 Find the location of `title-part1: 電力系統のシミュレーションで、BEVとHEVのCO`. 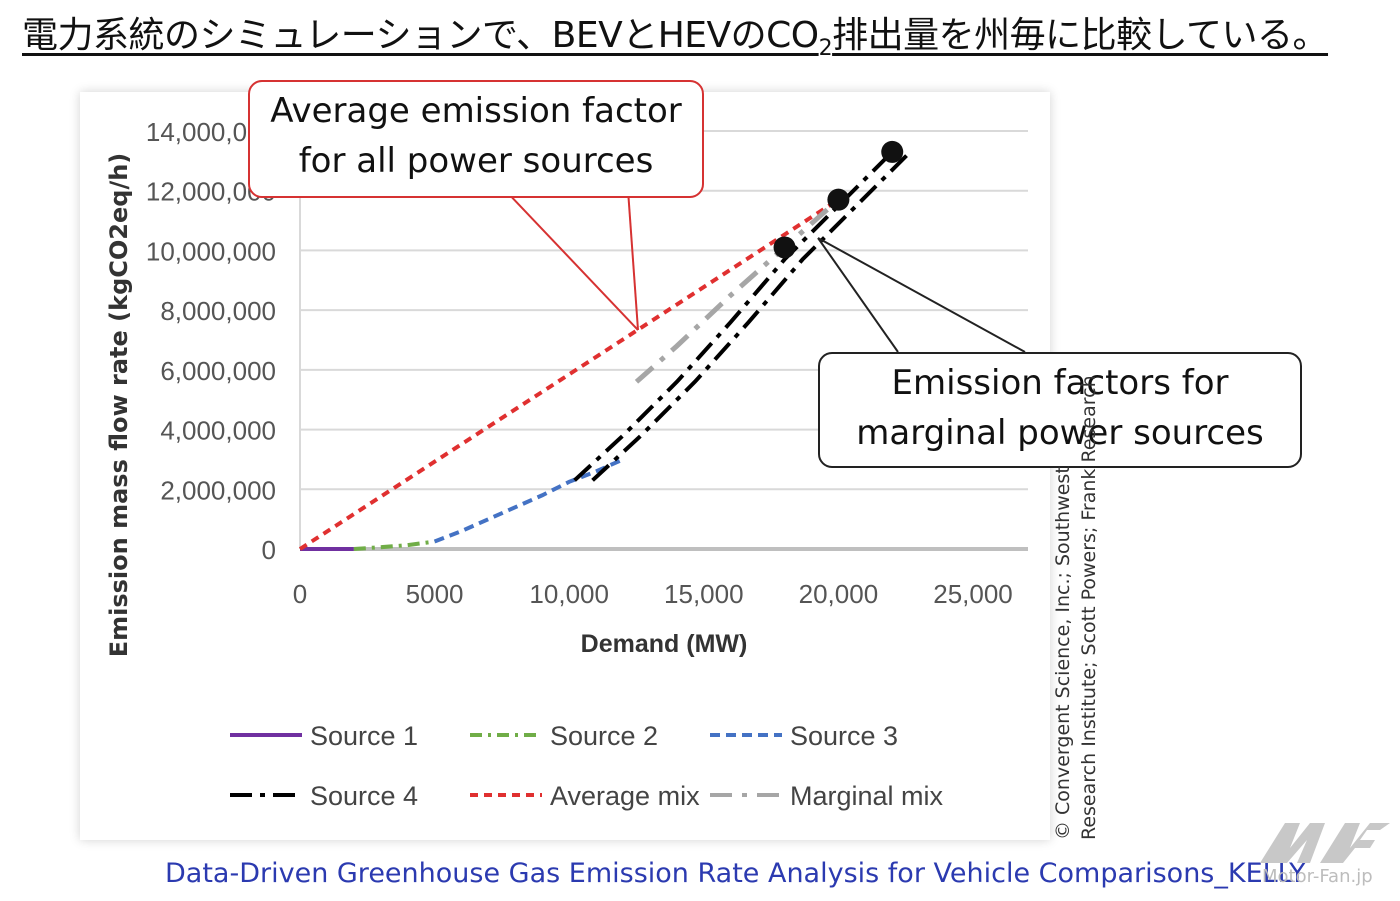

title-part1: 電力系統のシミュレーションで、BEVとHEVのCO is located at coordinates (420, 35).